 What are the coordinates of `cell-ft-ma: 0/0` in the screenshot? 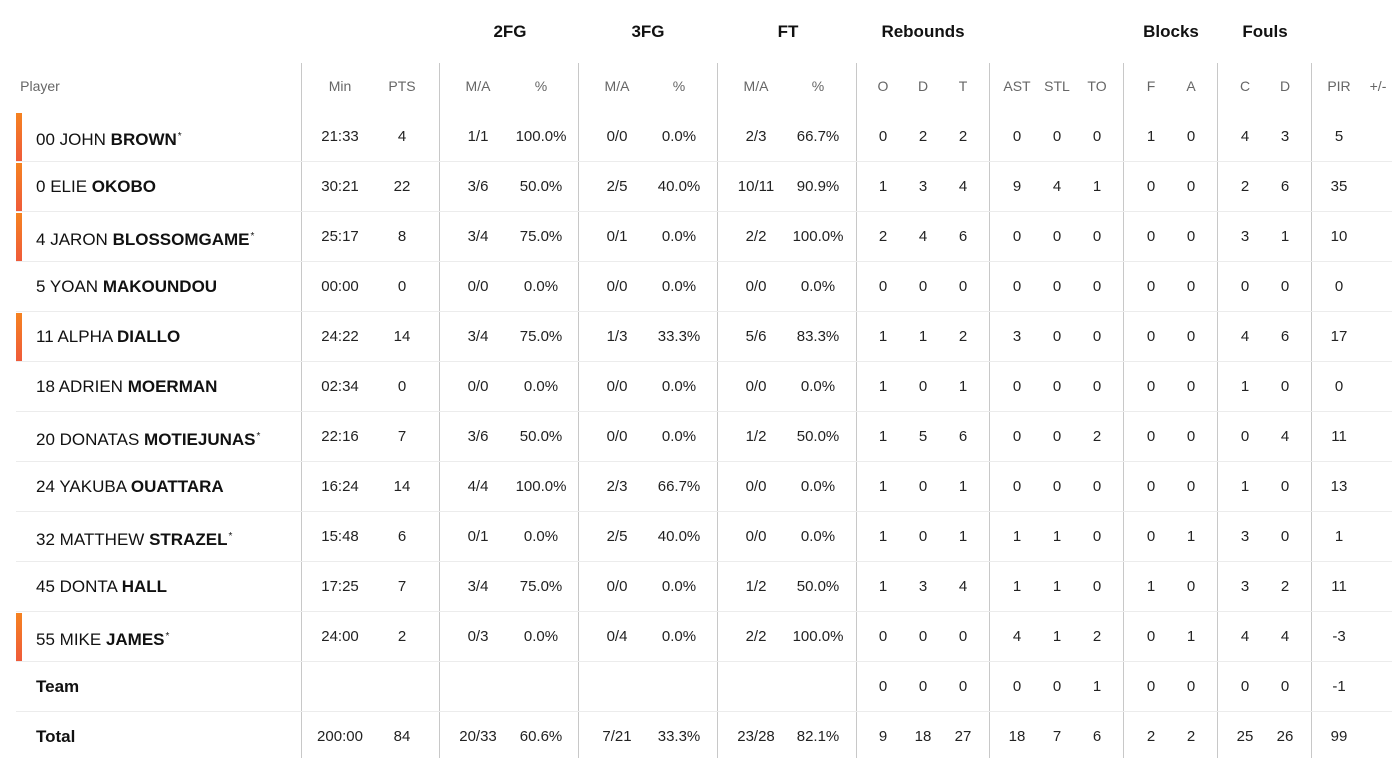 It's located at (756, 486).